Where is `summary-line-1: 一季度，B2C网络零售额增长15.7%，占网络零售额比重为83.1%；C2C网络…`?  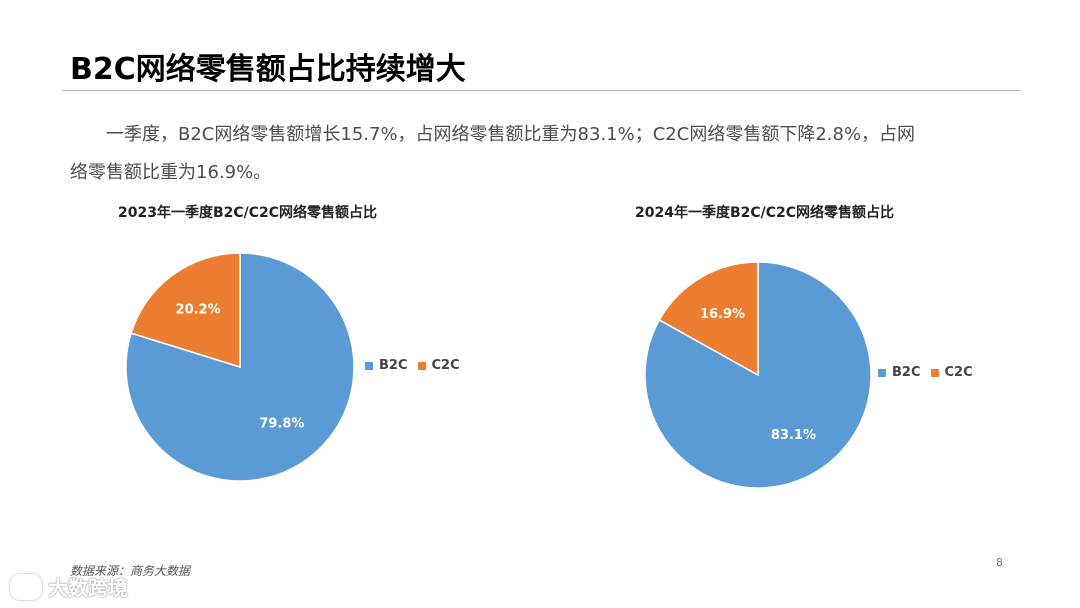 summary-line-1: 一季度，B2C网络零售额增长15.7%，占网络零售额比重为83.1%；C2C网络… is located at coordinates (511, 134).